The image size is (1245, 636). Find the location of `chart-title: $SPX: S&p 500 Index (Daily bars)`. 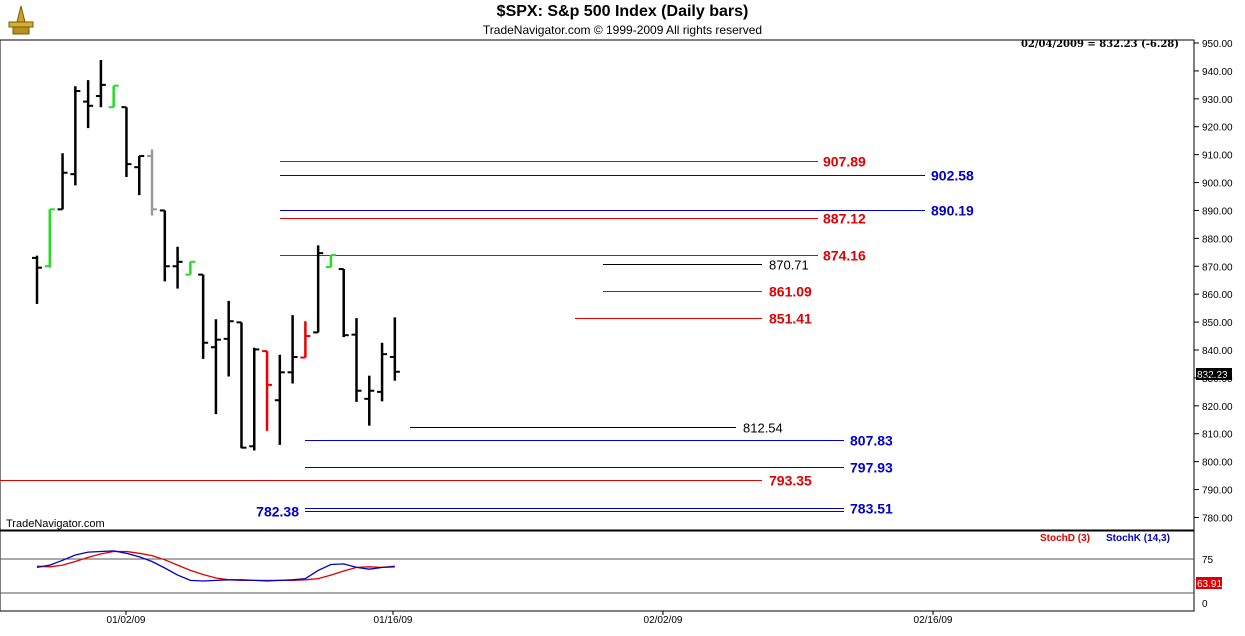

chart-title: $SPX: S&p 500 Index (Daily bars) is located at coordinates (622, 11).